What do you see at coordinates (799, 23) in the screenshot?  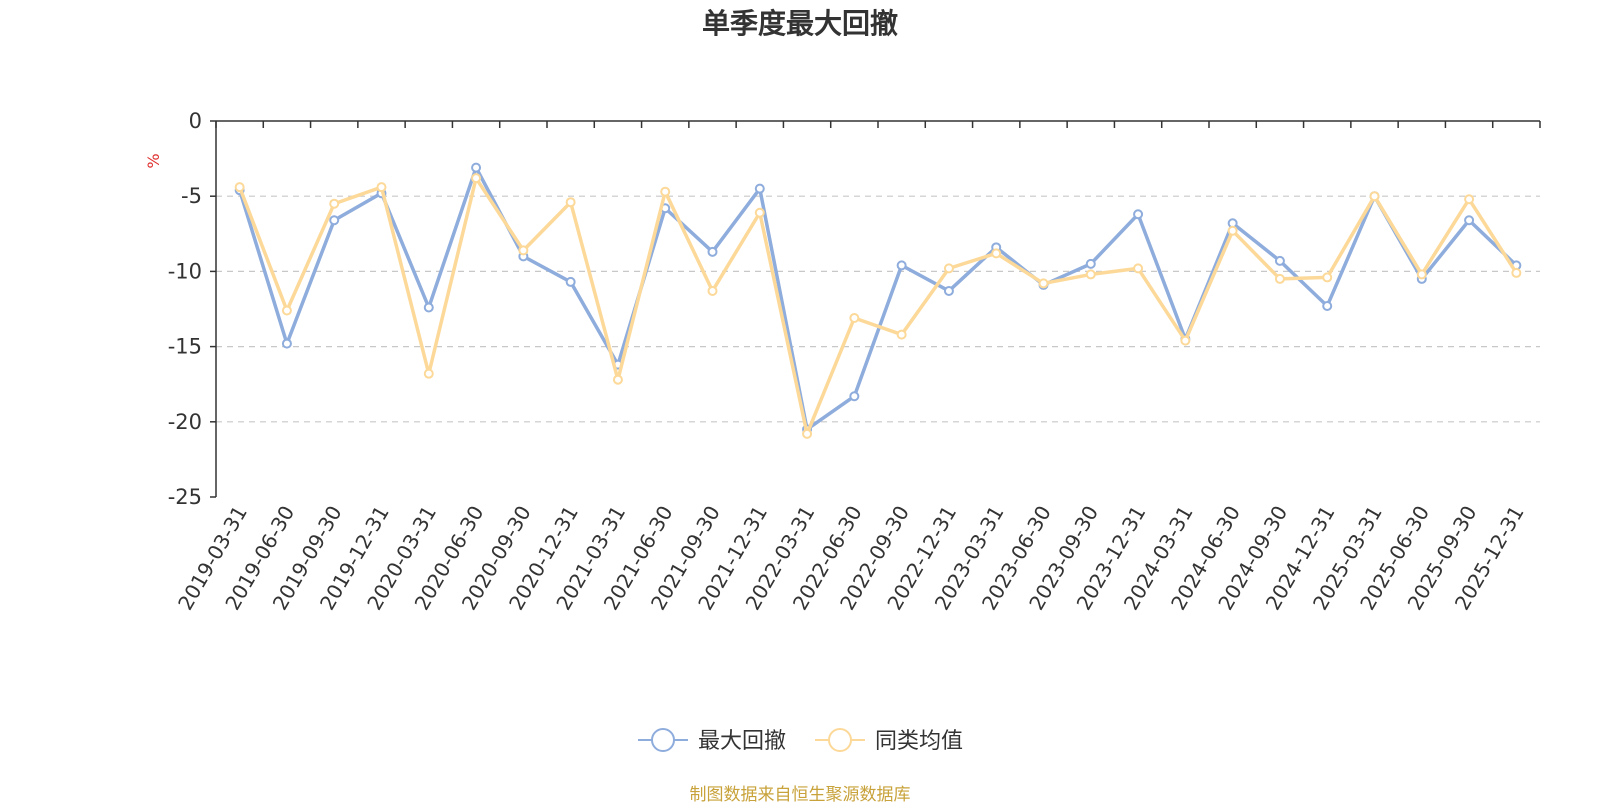 I see `chart-title: 单季度最大回撤` at bounding box center [799, 23].